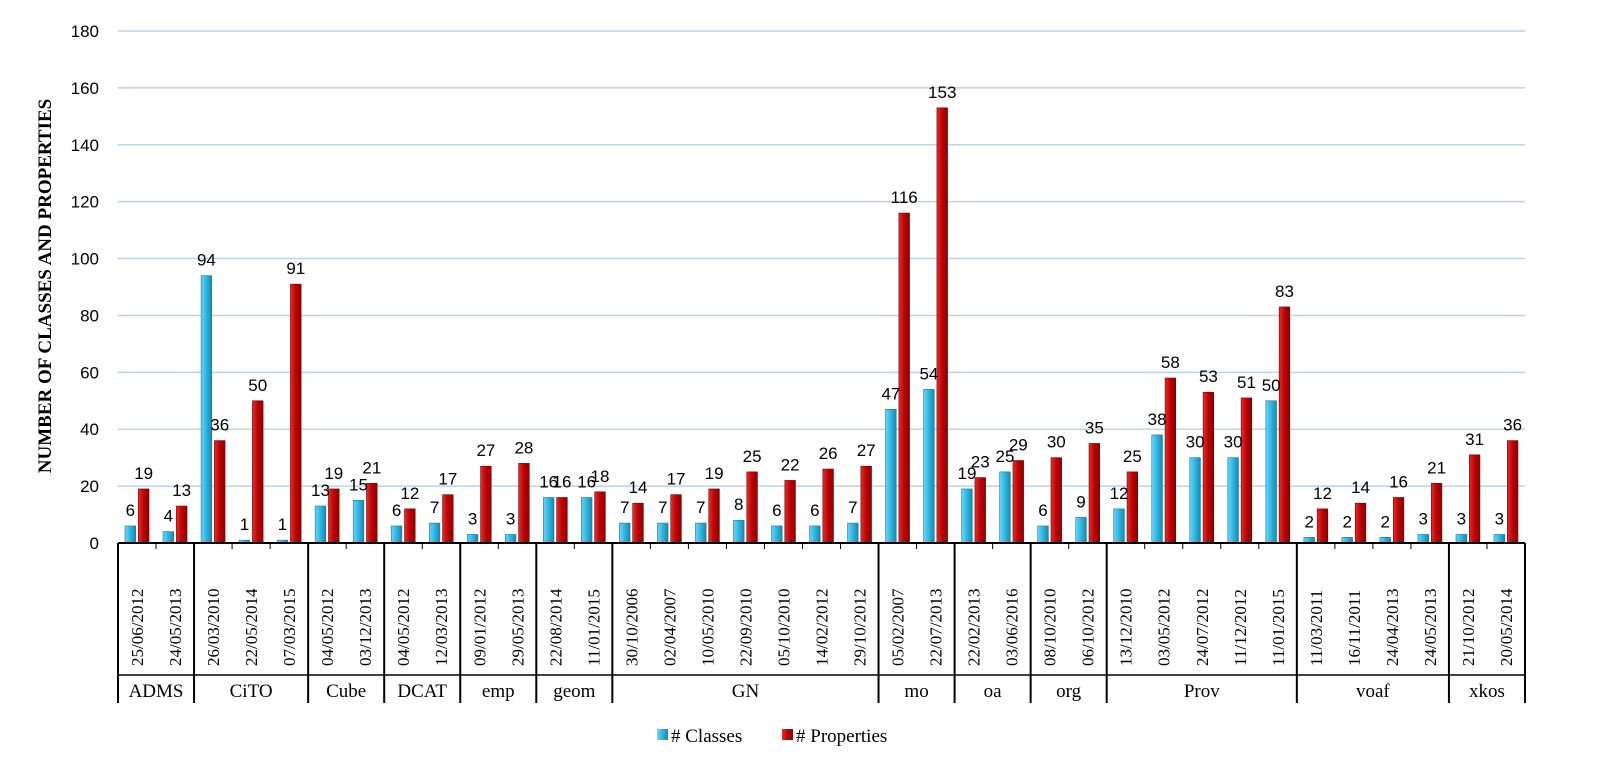 This screenshot has width=1603, height=779. Describe the element at coordinates (320, 490) in the screenshot. I see `data-label-classes: 13` at that location.